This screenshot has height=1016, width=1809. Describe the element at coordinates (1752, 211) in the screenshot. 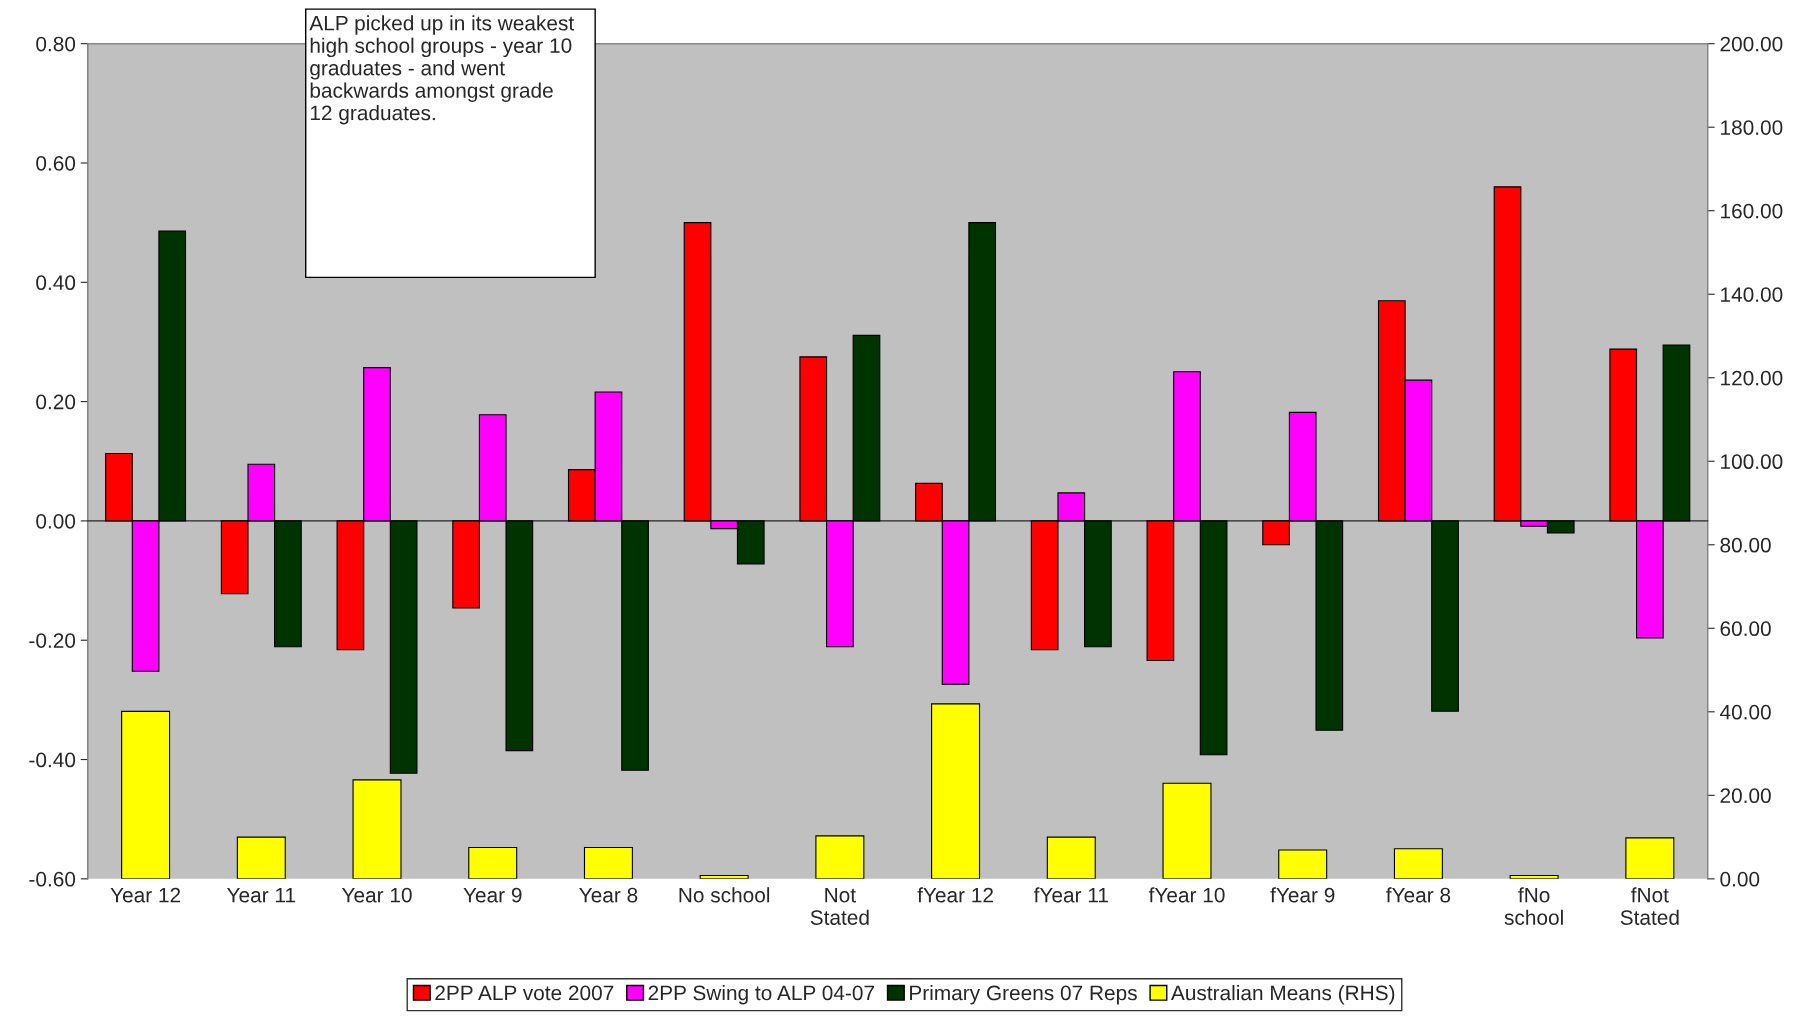

I see `y2-tick-label: 160.00` at that location.